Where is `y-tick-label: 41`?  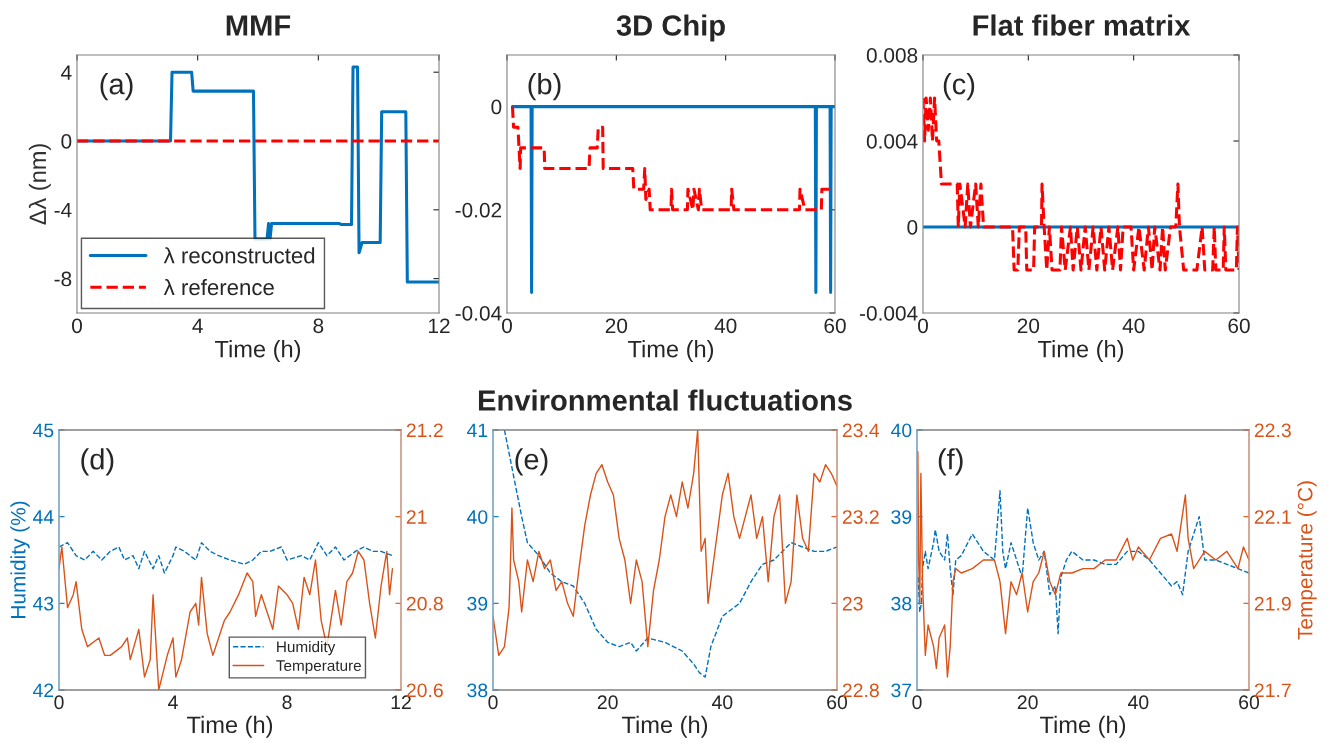 y-tick-label: 41 is located at coordinates (477, 430).